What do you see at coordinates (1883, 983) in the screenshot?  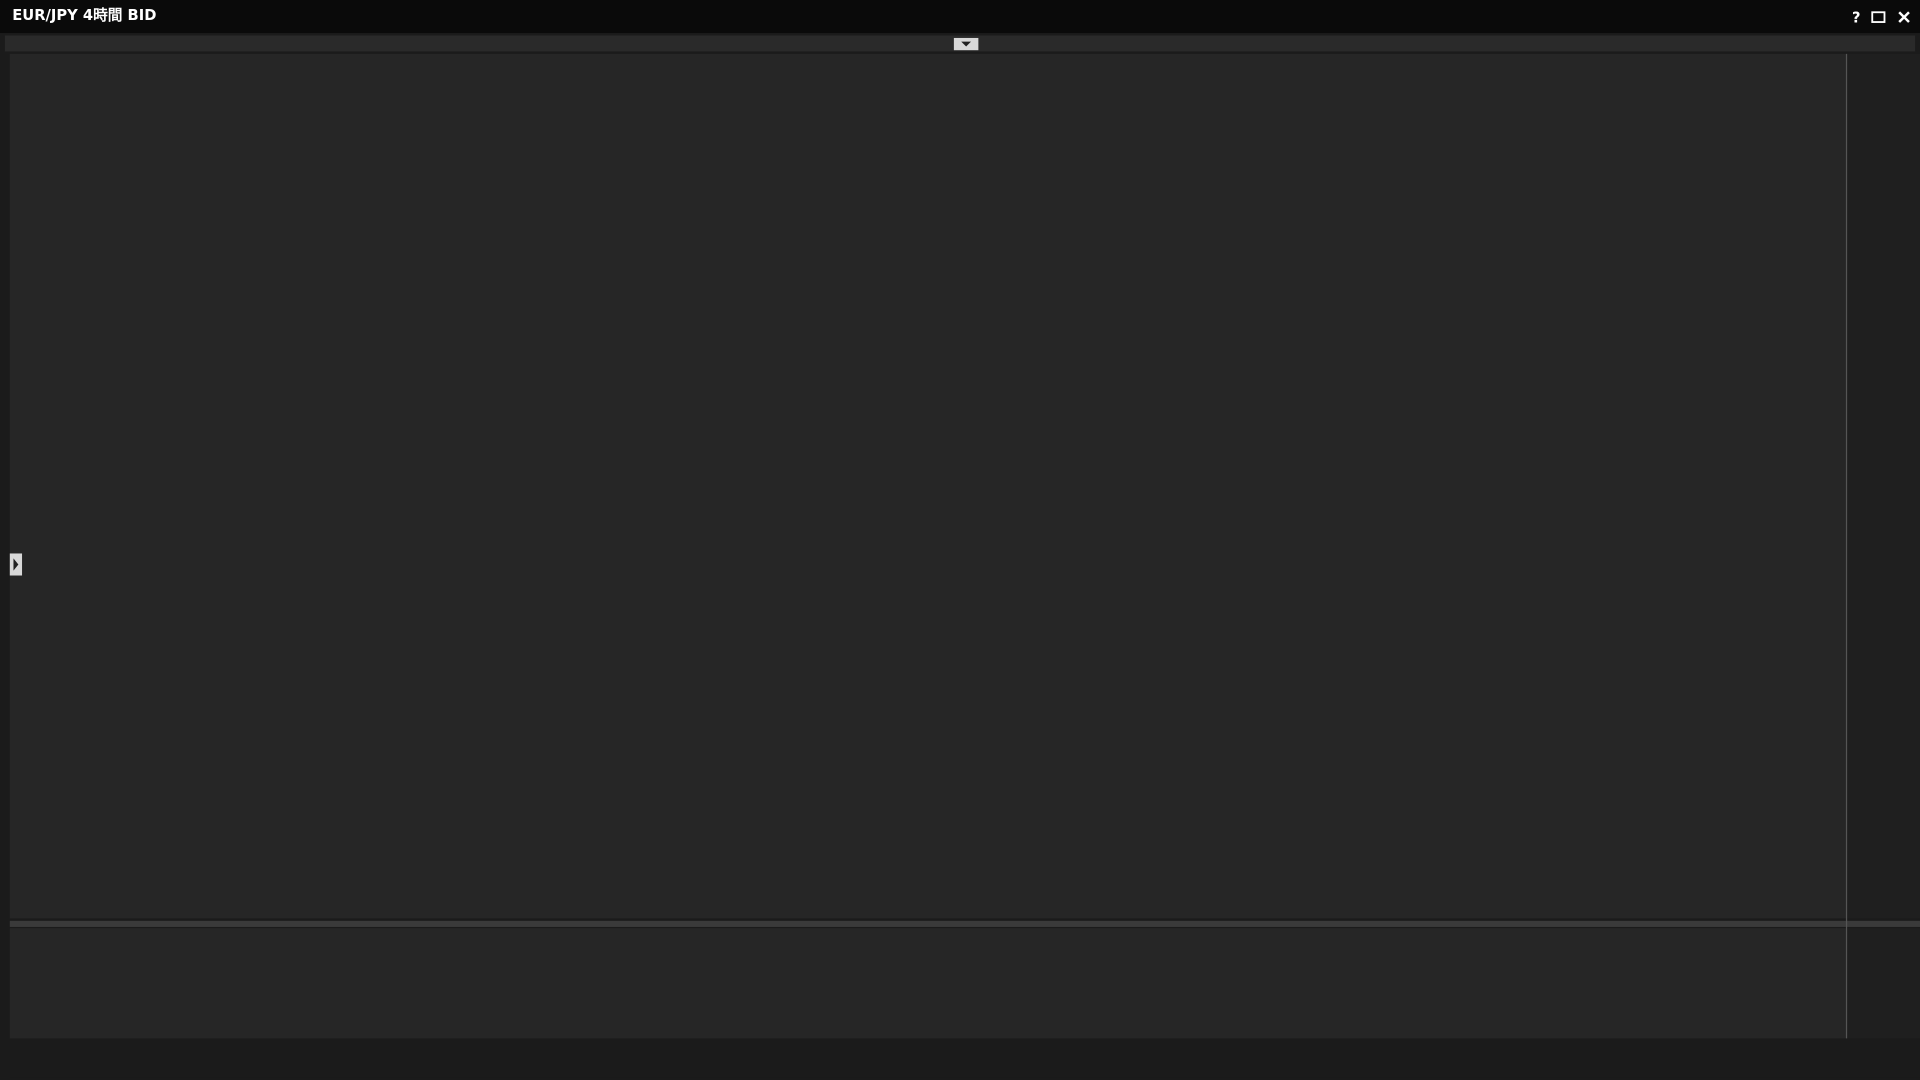 I see `stochastic-axis` at bounding box center [1883, 983].